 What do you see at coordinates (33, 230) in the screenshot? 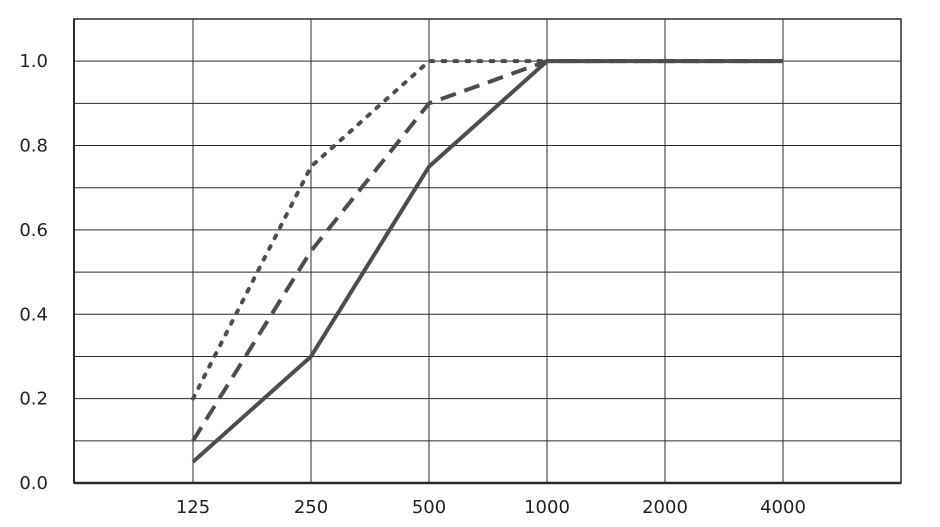
I see `y-tick-label: 0.6` at bounding box center [33, 230].